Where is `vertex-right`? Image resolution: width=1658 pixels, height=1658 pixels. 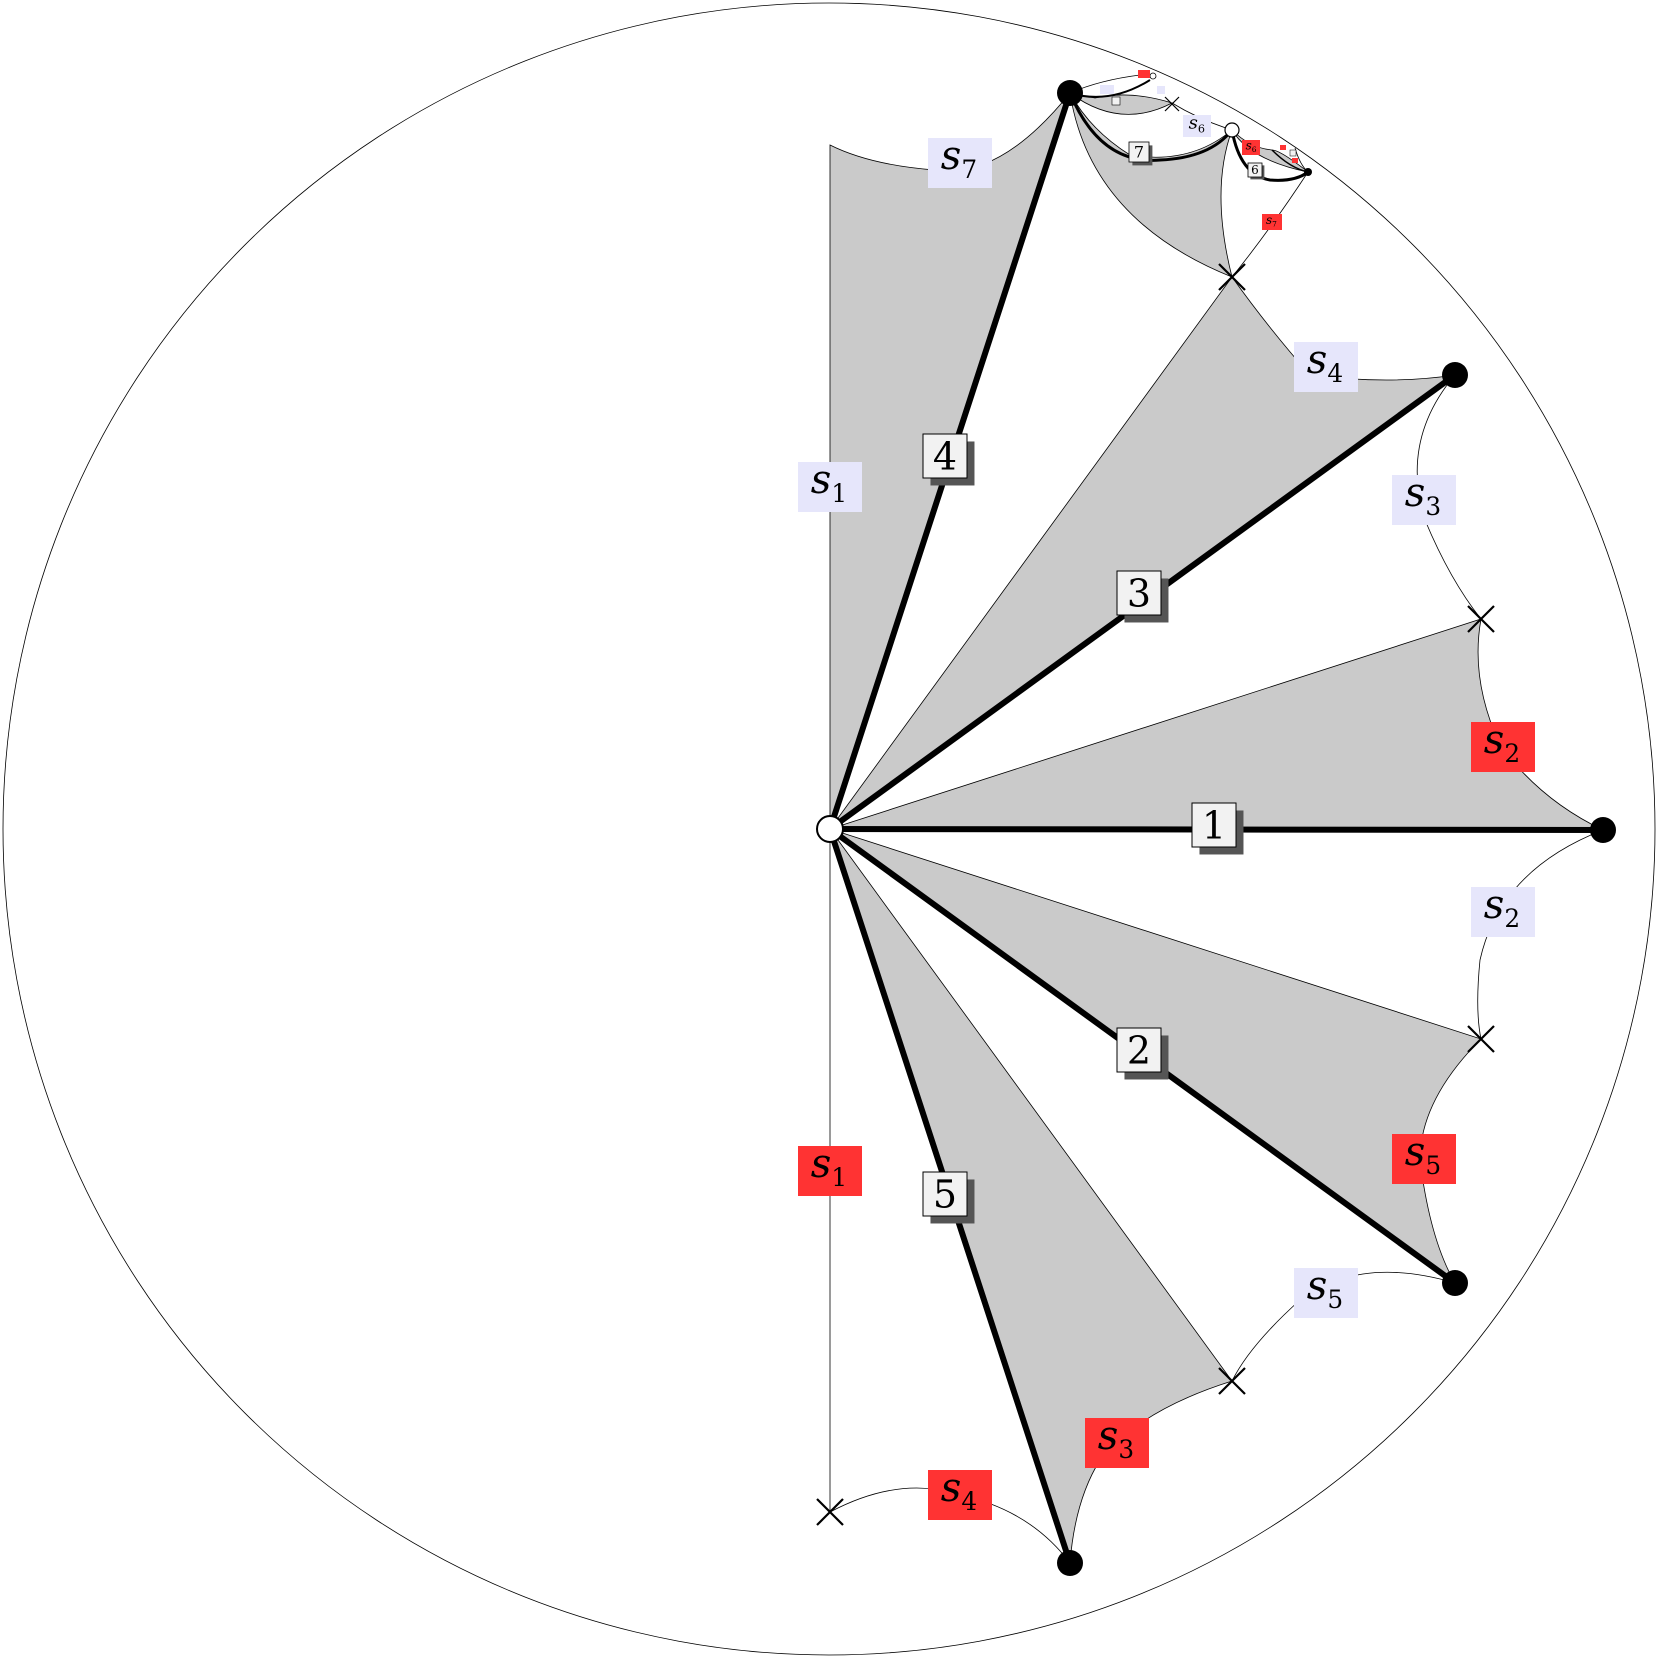
vertex-right is located at coordinates (1603, 830).